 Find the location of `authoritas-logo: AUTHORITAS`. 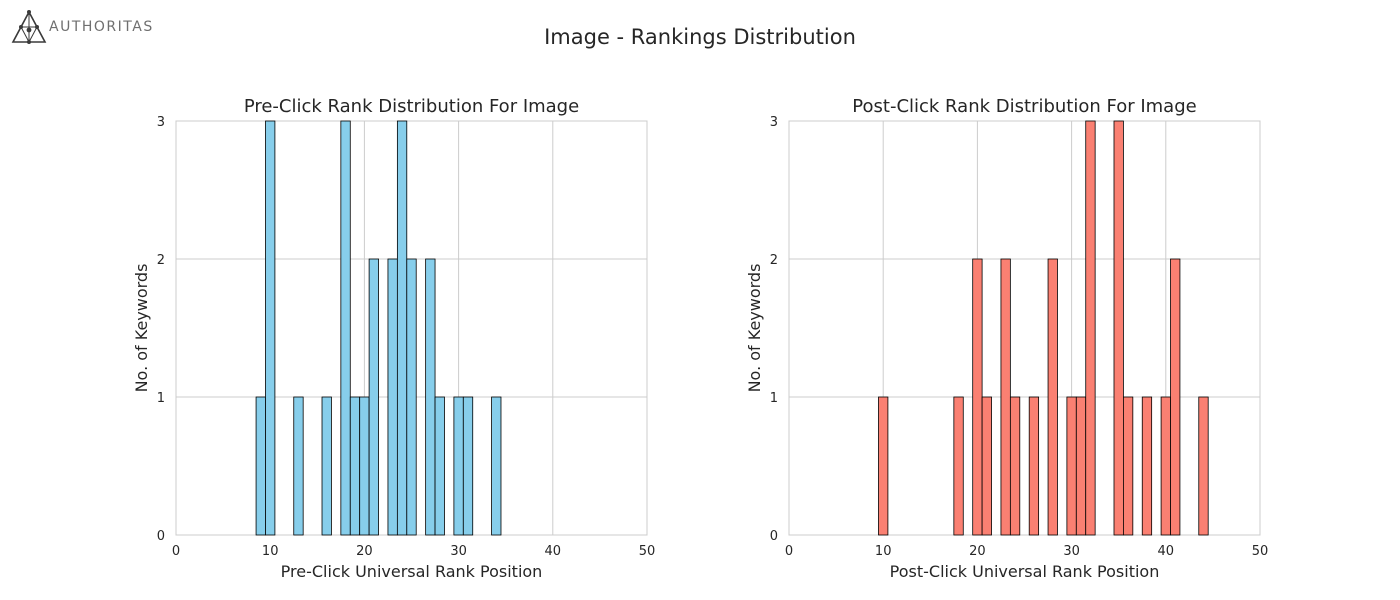

authoritas-logo: AUTHORITAS is located at coordinates (85, 28).